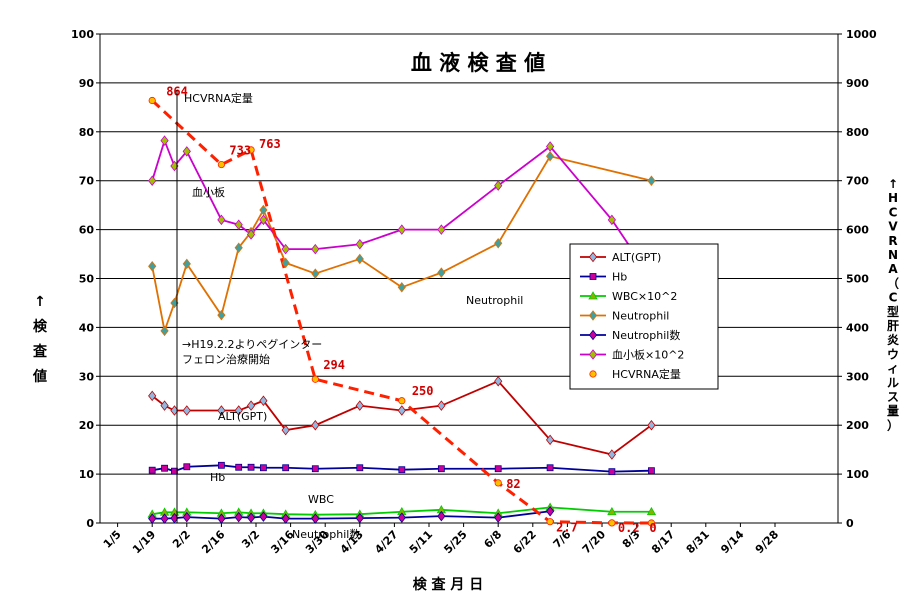 This screenshot has width=921, height=615. What do you see at coordinates (448, 584) in the screenshot?
I see `x-axis-label: 検 査 月 日` at bounding box center [448, 584].